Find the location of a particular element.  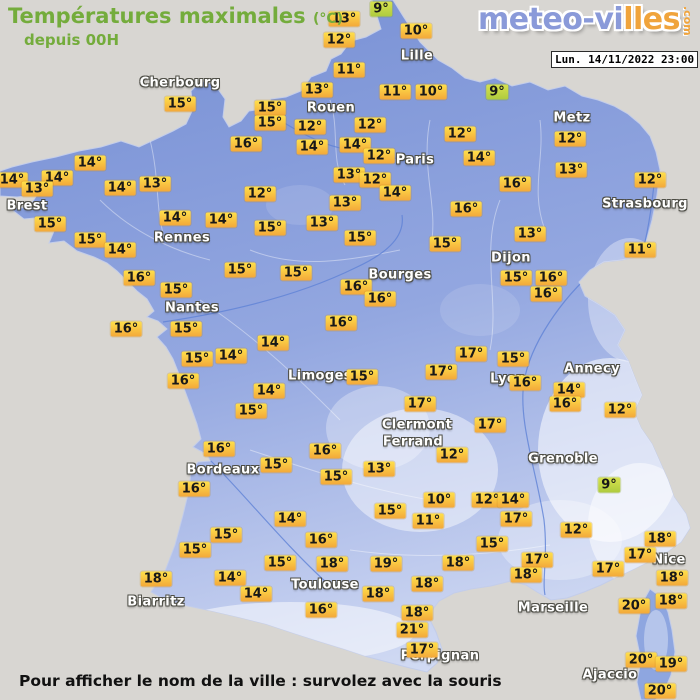

temp-label: 21° is located at coordinates (412, 630).